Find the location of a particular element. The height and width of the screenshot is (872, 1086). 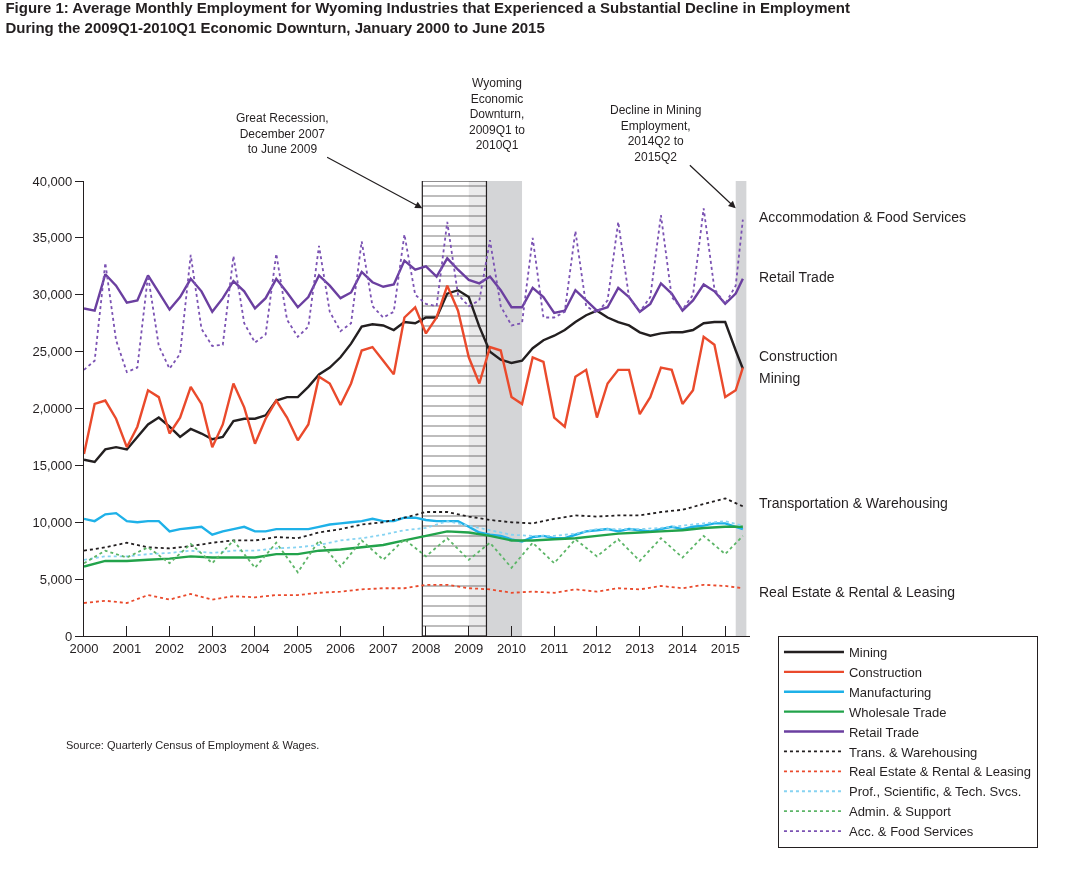

legend-label: Prof., Scientific, & Tech. Svcs. is located at coordinates (935, 792).